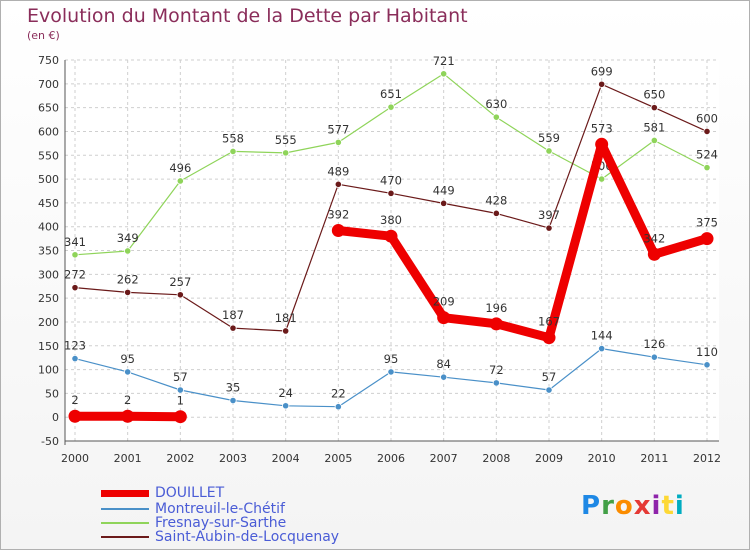 Image resolution: width=750 pixels, height=550 pixels. I want to click on y-tick-label: 150, so click(48, 346).